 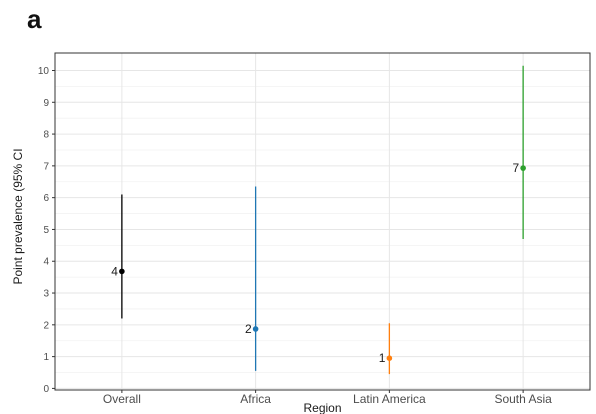 What do you see at coordinates (18, 216) in the screenshot?
I see `y-axis-title: Point prevalence (95% CI` at bounding box center [18, 216].